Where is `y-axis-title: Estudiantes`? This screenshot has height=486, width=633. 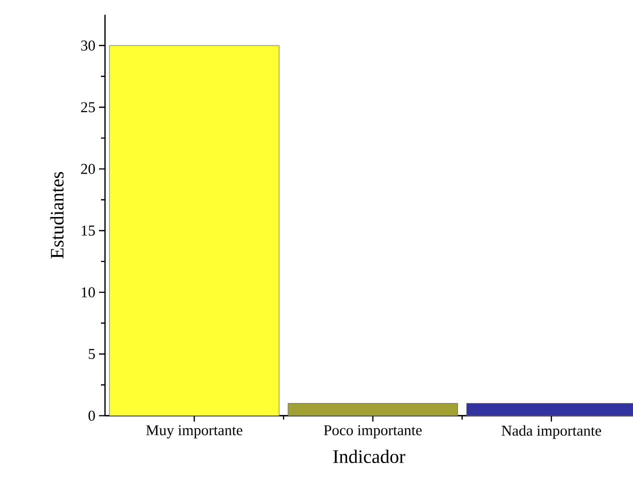 y-axis-title: Estudiantes is located at coordinates (57, 215).